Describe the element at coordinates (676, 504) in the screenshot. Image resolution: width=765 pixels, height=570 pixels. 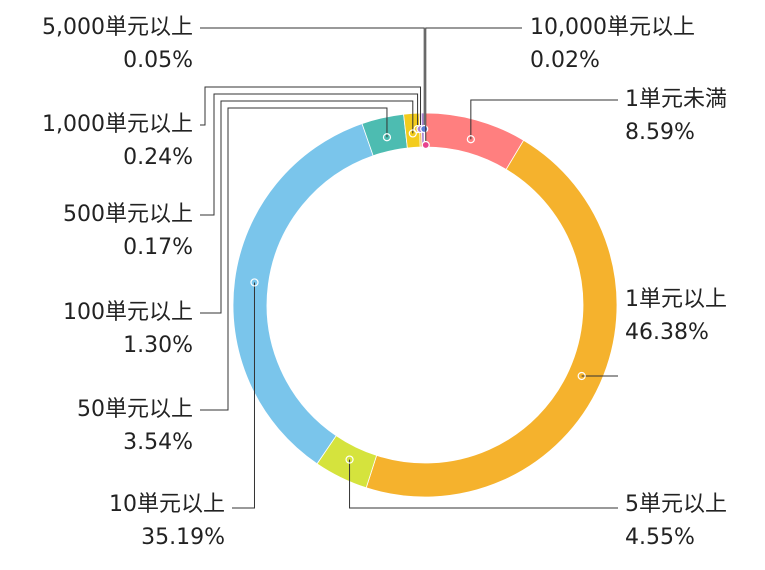
I see `slice-label: 5単元以上` at that location.